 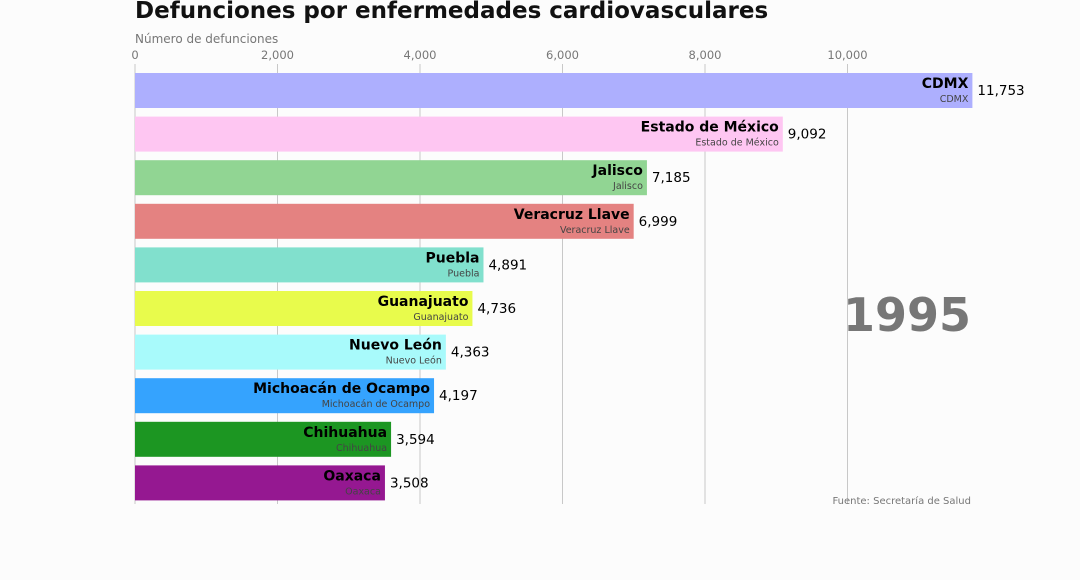 I want to click on bar-value-label: 4,891, so click(x=507, y=265).